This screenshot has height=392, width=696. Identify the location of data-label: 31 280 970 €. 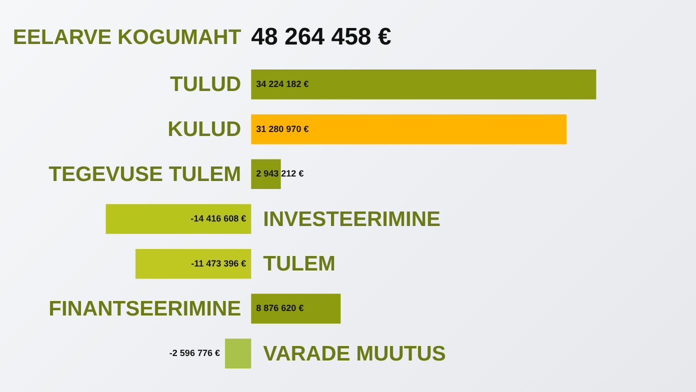
(282, 129).